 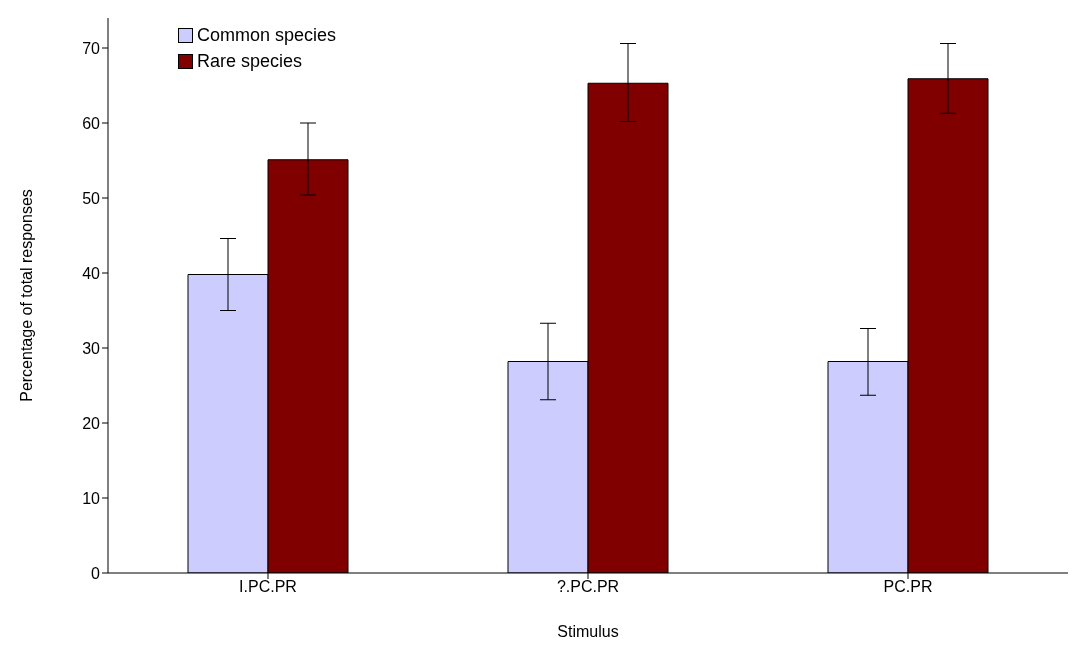 What do you see at coordinates (91, 198) in the screenshot?
I see `y-tick-label: 50` at bounding box center [91, 198].